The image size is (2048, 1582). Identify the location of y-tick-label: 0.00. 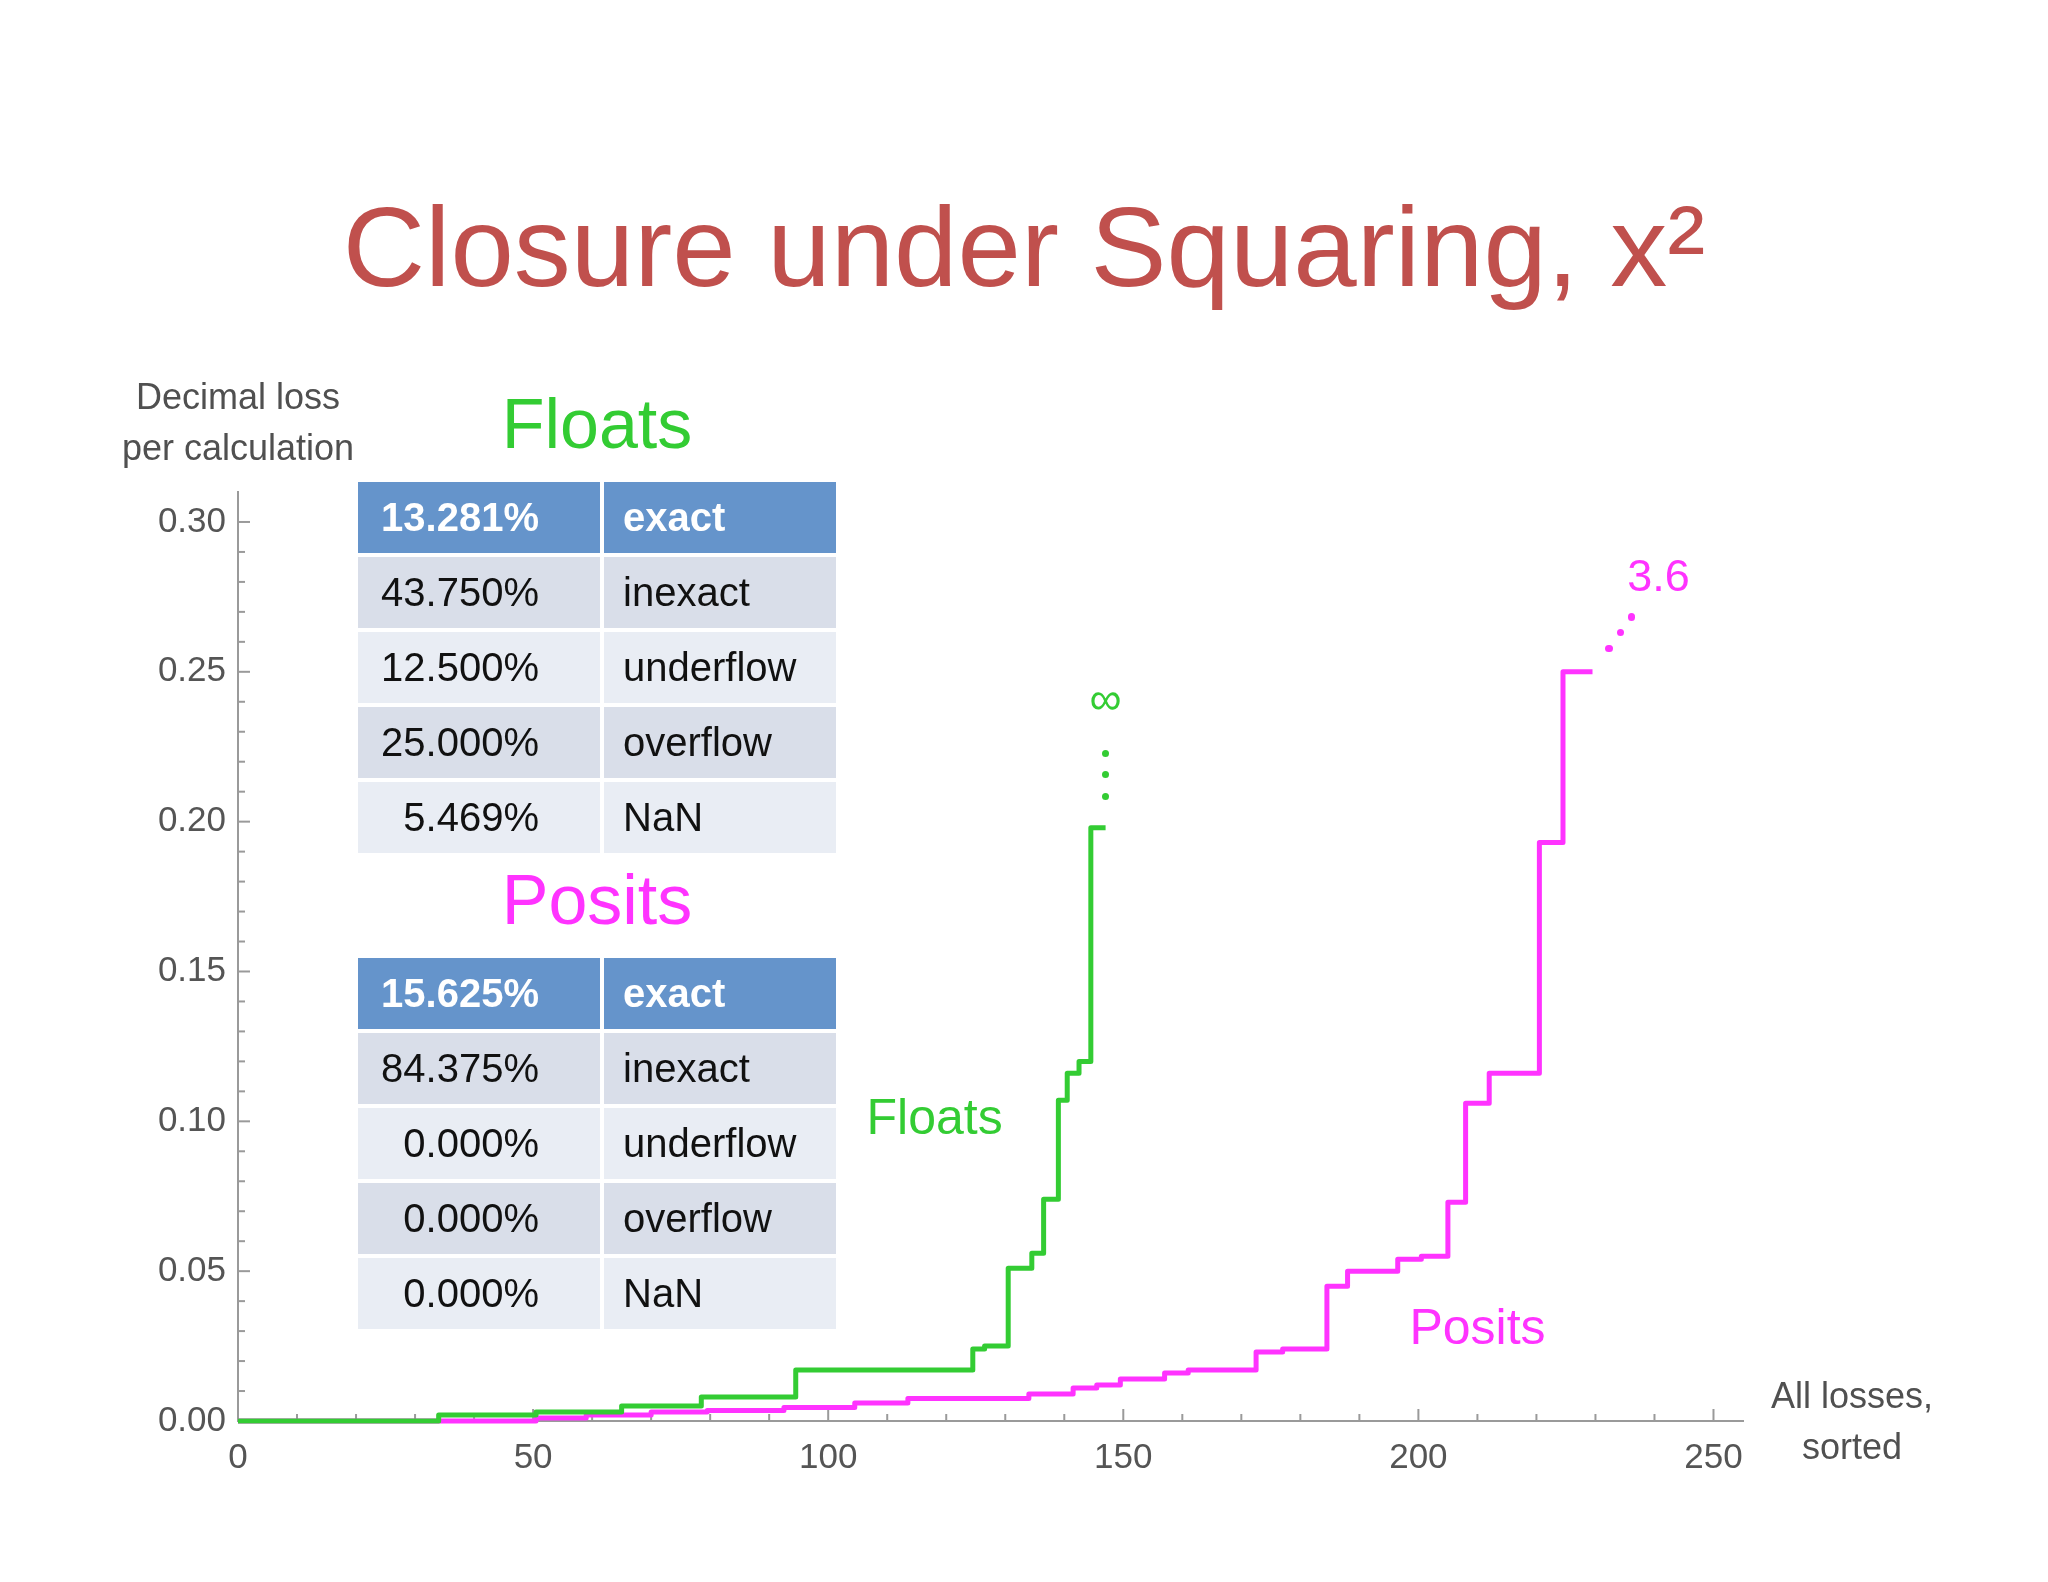
(191, 1418).